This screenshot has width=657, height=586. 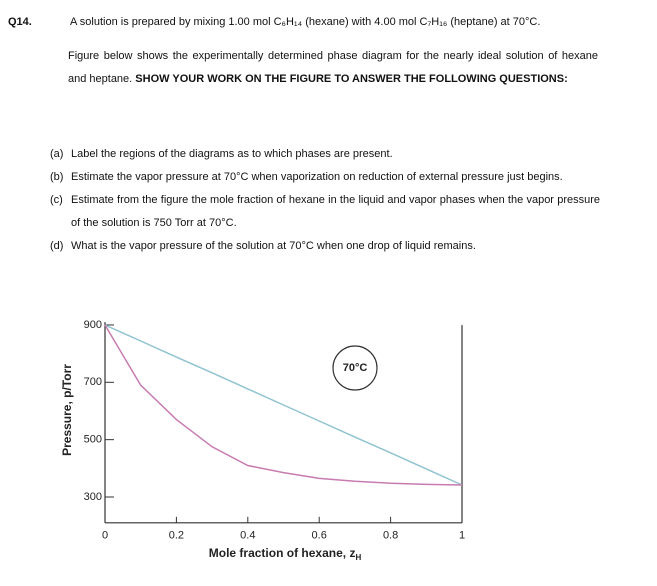 I want to click on y-tick-label: 900, so click(x=93, y=325).